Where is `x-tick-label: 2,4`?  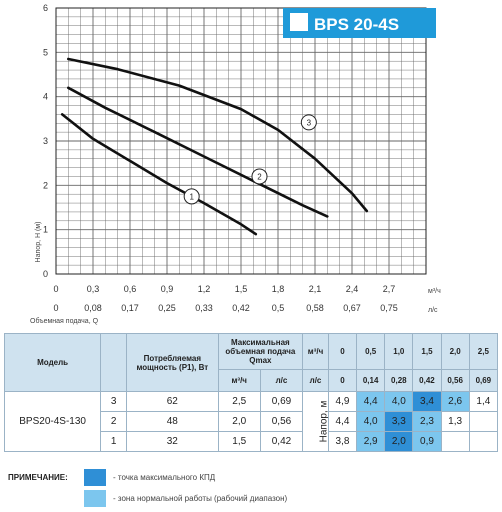
x-tick-label: 2,4 is located at coordinates (352, 289).